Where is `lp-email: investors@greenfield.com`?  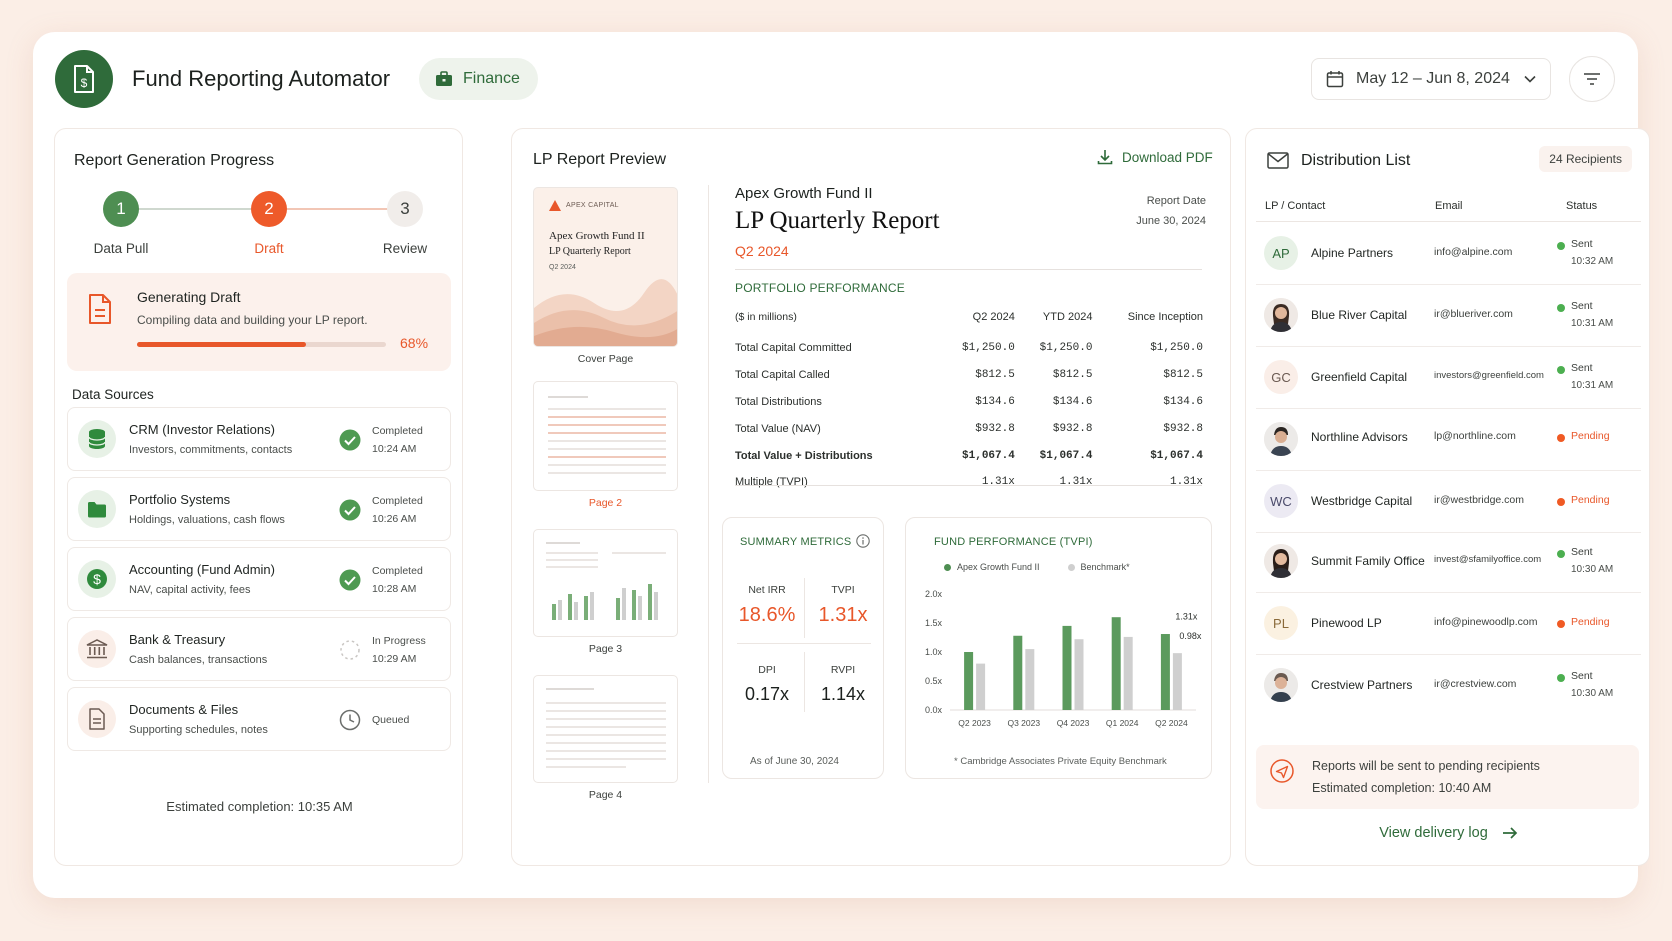 lp-email: investors@greenfield.com is located at coordinates (1489, 375).